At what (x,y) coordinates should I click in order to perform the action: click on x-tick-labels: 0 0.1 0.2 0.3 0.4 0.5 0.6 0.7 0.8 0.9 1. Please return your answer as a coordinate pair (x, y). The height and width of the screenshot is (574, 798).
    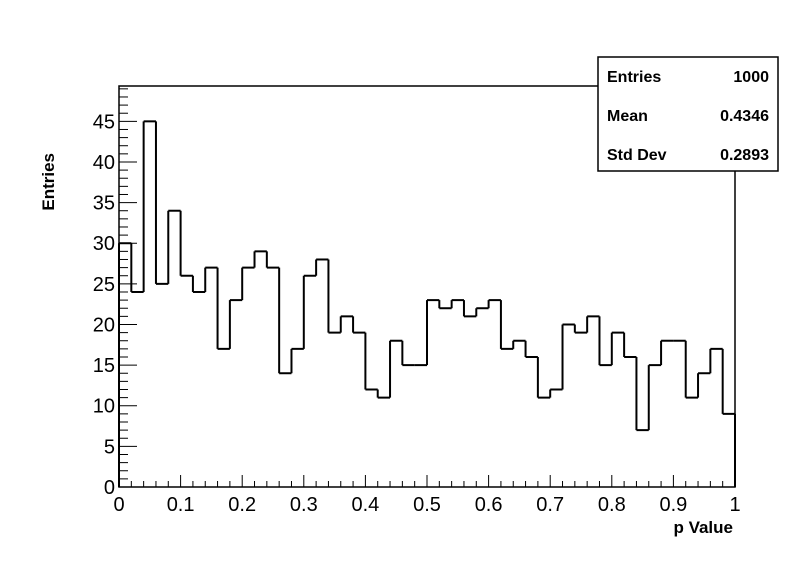
    Looking at the image, I should click on (426, 505).